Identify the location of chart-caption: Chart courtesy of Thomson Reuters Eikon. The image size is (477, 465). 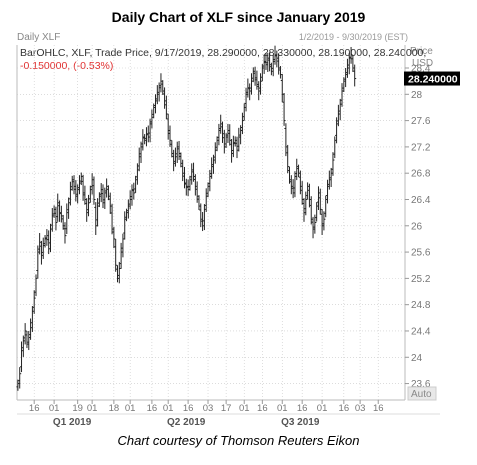
(238, 440).